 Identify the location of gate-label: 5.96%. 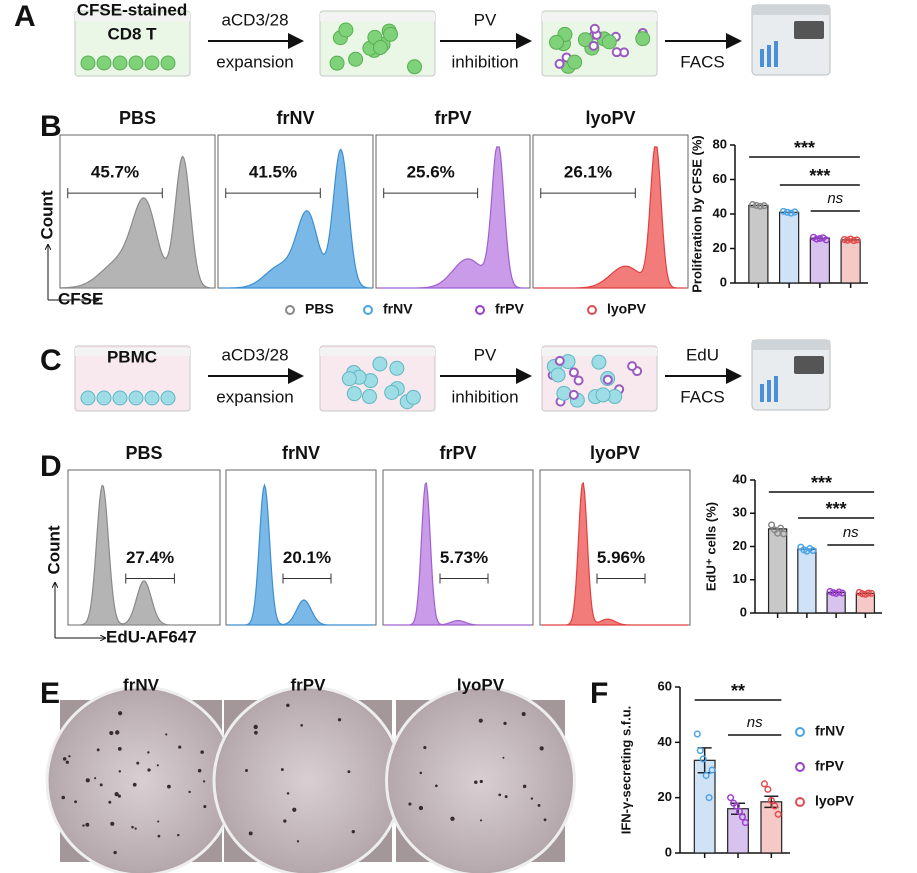
(621, 557).